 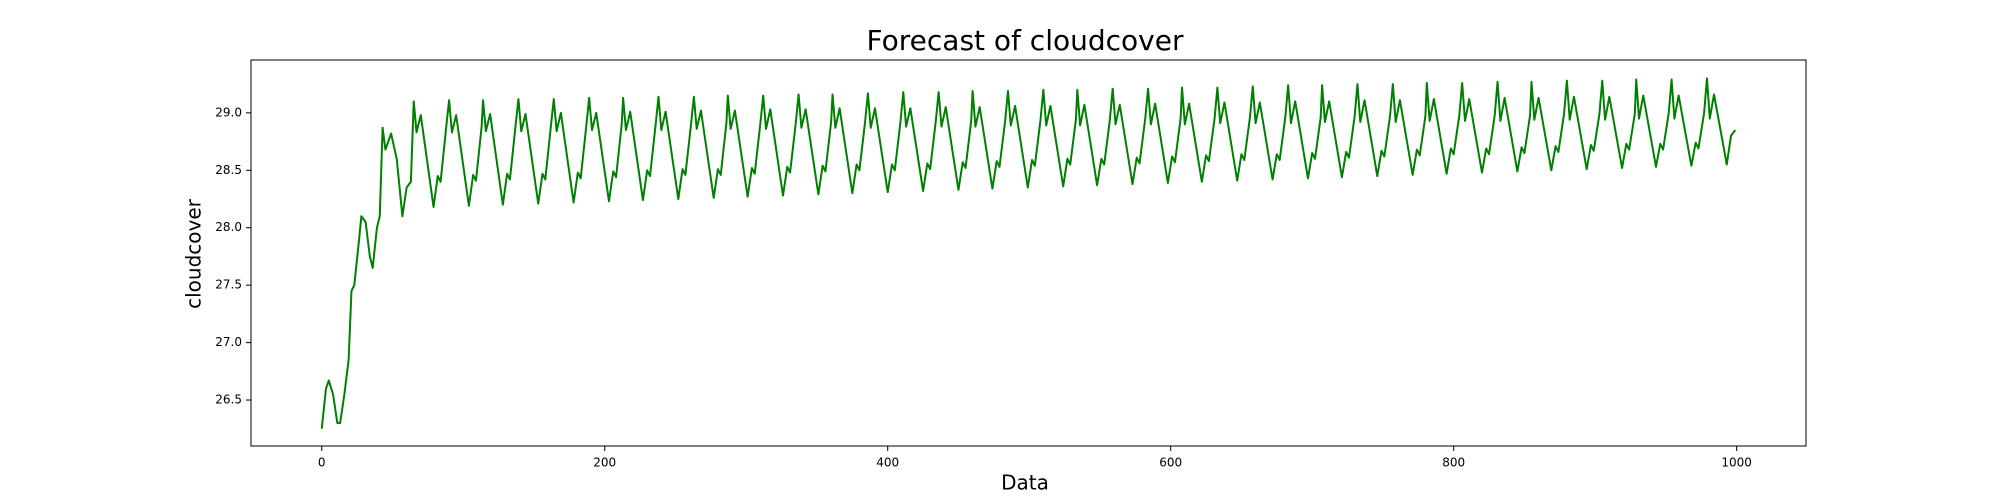 I want to click on y-tick-label: 28.0, so click(x=228, y=227).